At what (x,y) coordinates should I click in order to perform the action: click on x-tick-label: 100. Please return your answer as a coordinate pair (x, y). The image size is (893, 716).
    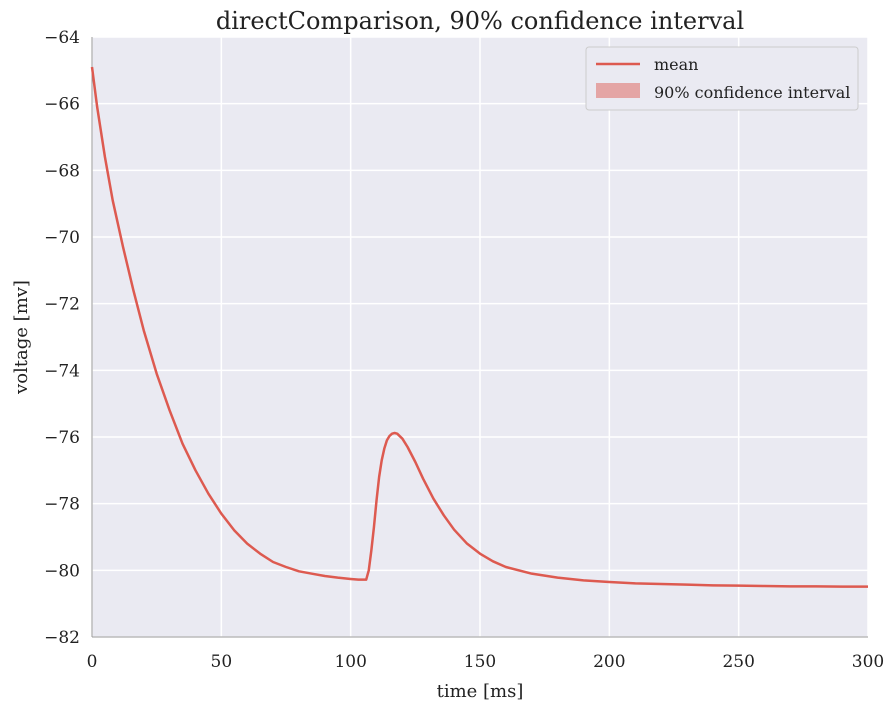
    Looking at the image, I should click on (350, 662).